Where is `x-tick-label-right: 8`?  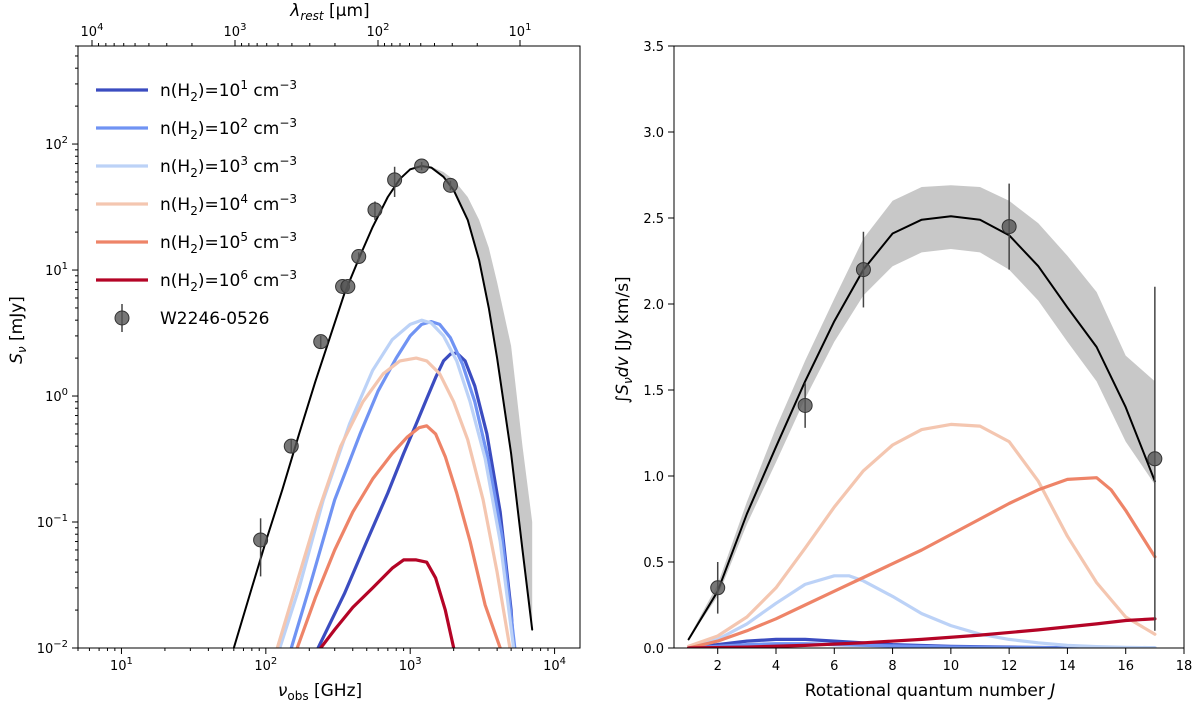
x-tick-label-right: 8 is located at coordinates (892, 666).